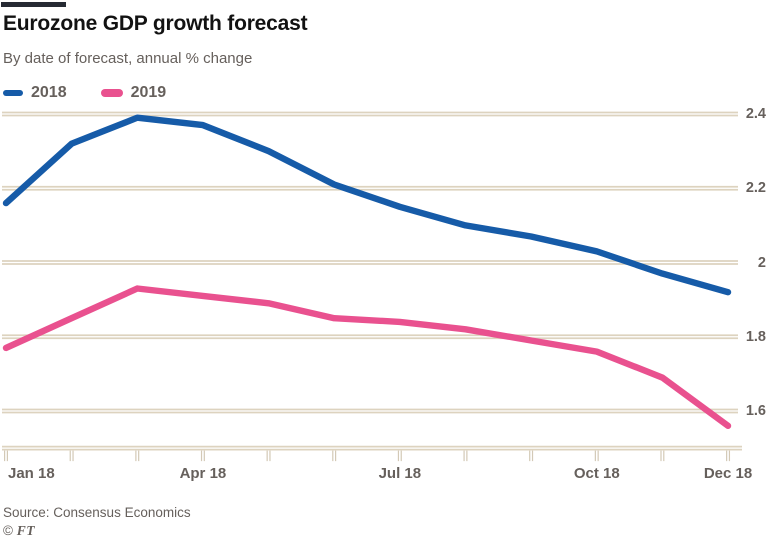  Describe the element at coordinates (84, 93) in the screenshot. I see `legend: 2018 2019` at that location.